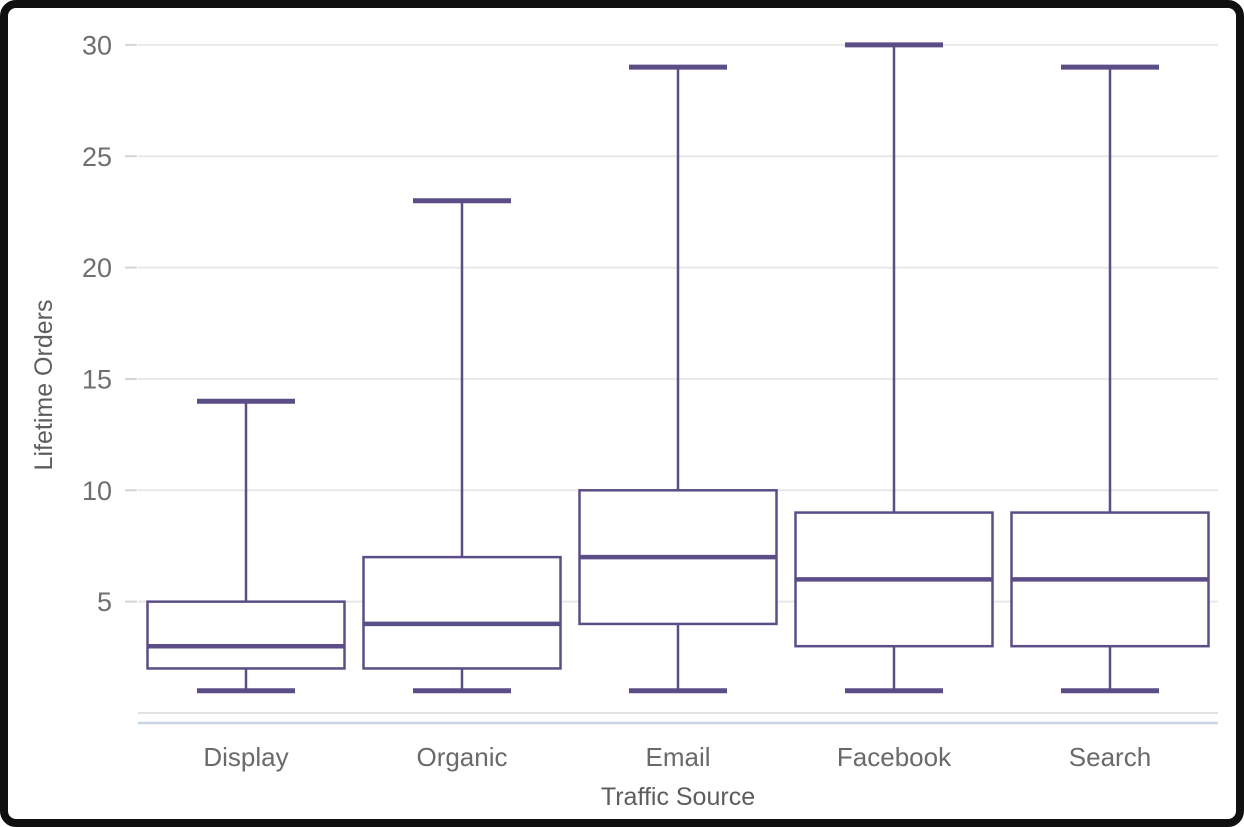  What do you see at coordinates (678, 379) in the screenshot?
I see `box-plot-email` at bounding box center [678, 379].